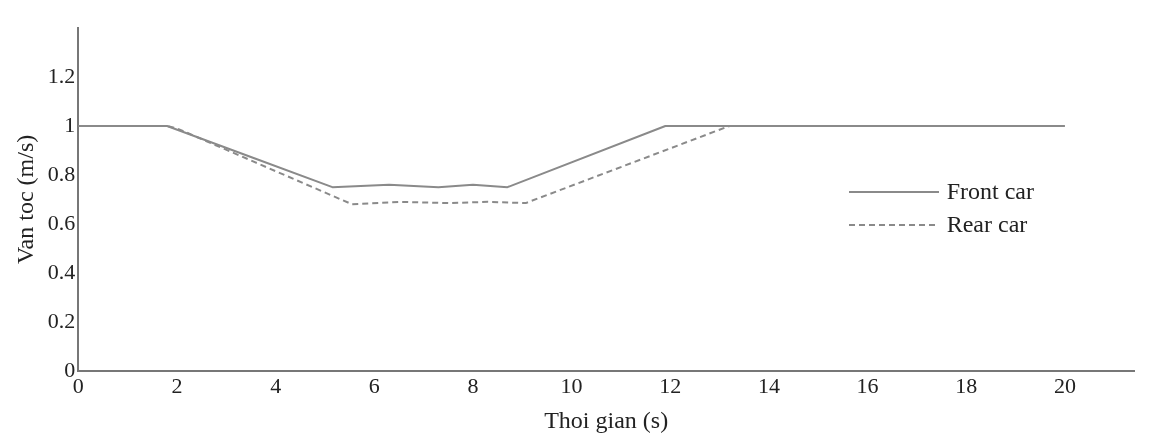  Describe the element at coordinates (61, 320) in the screenshot. I see `y-tick-label: 0.2` at that location.